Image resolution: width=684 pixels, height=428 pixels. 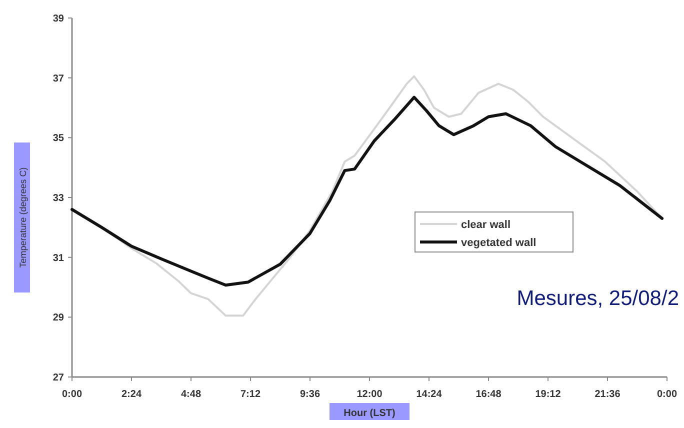 I want to click on x-tick-label: 19:12, so click(x=548, y=394).